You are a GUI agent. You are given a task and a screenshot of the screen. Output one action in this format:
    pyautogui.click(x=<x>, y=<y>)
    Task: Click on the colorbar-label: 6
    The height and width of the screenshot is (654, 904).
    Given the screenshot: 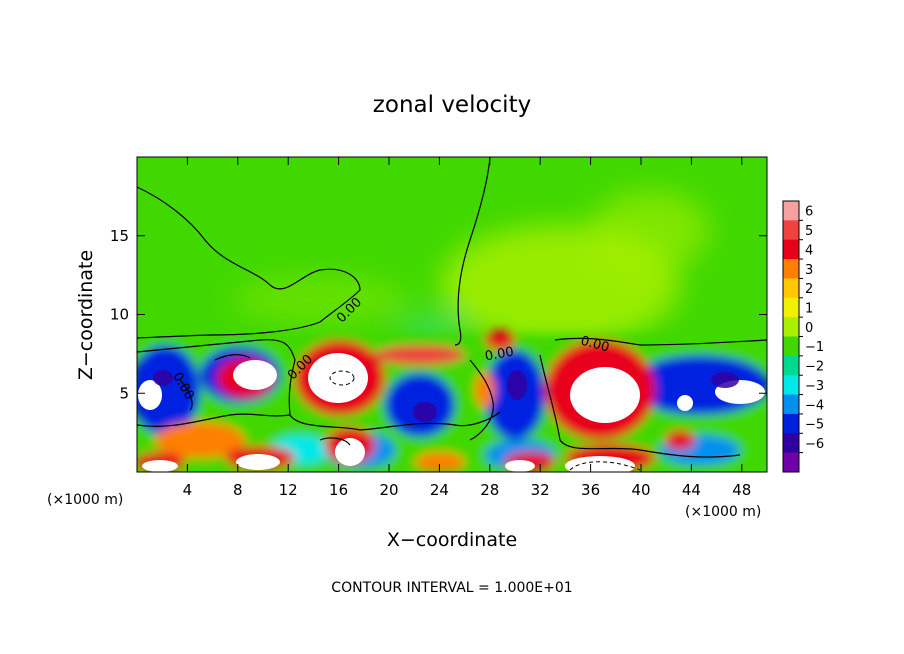 What is the action you would take?
    pyautogui.click(x=809, y=212)
    